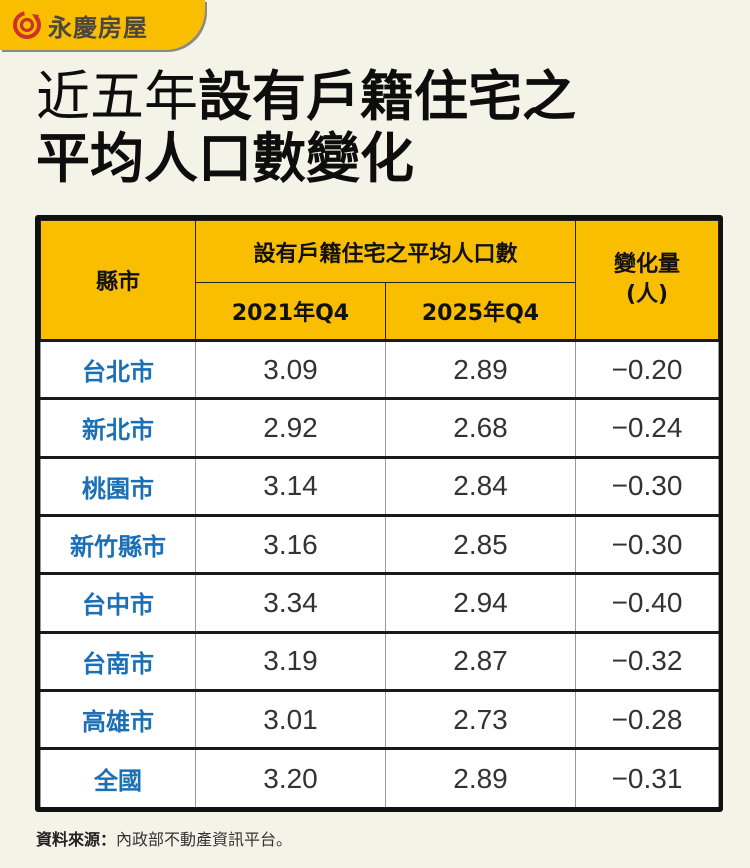 The height and width of the screenshot is (868, 750). Describe the element at coordinates (647, 602) in the screenshot. I see `cell-change: −0.40` at that location.